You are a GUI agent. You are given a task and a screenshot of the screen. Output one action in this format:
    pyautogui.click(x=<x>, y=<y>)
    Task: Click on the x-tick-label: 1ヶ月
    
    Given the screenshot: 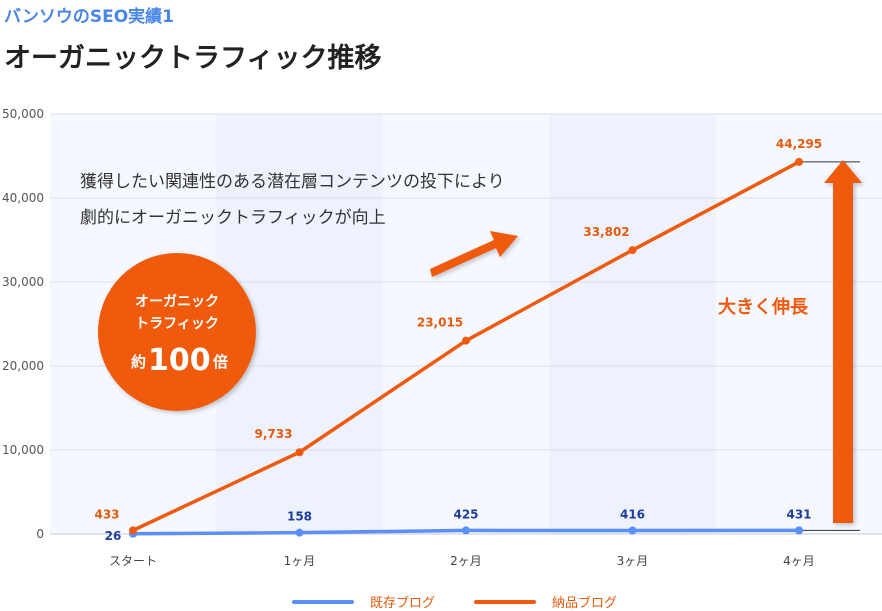 What is the action you would take?
    pyautogui.click(x=300, y=561)
    